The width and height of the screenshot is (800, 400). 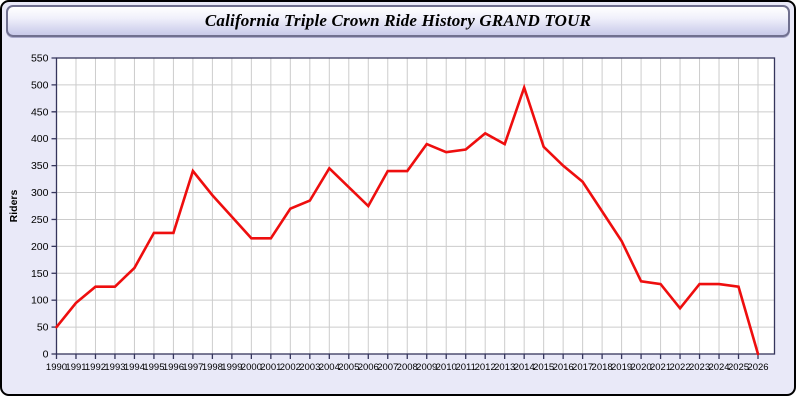 I want to click on x-tick-label: 2007, so click(x=387, y=367).